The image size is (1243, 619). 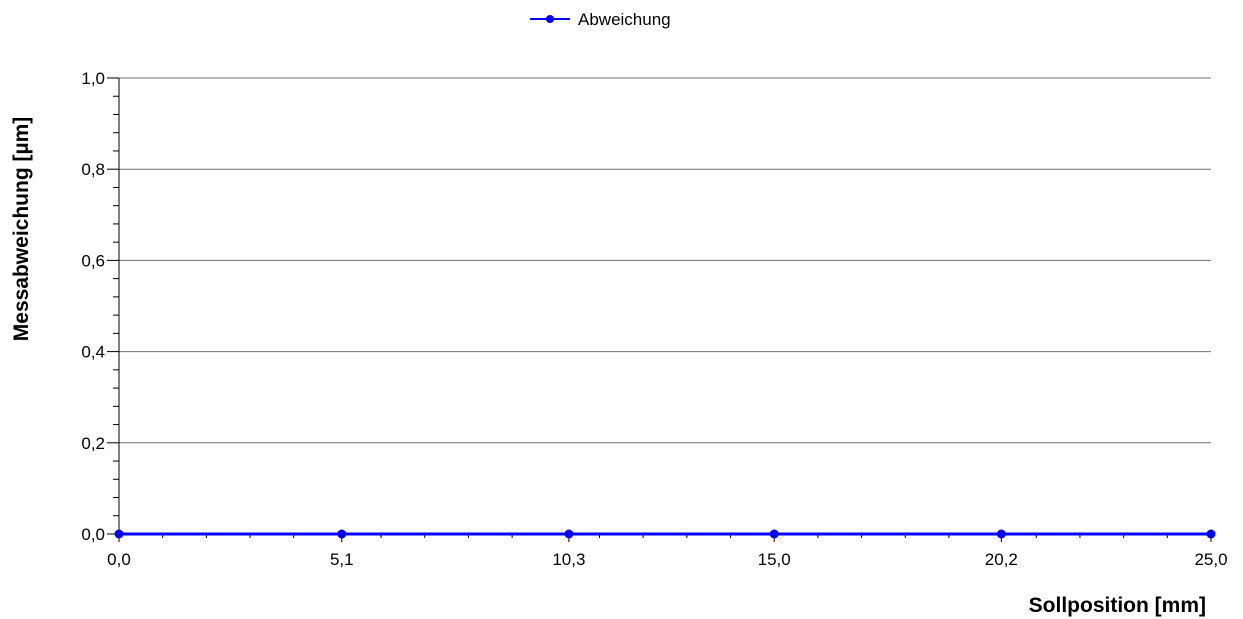 I want to click on x-tick-label: 25,0, so click(x=1210, y=559).